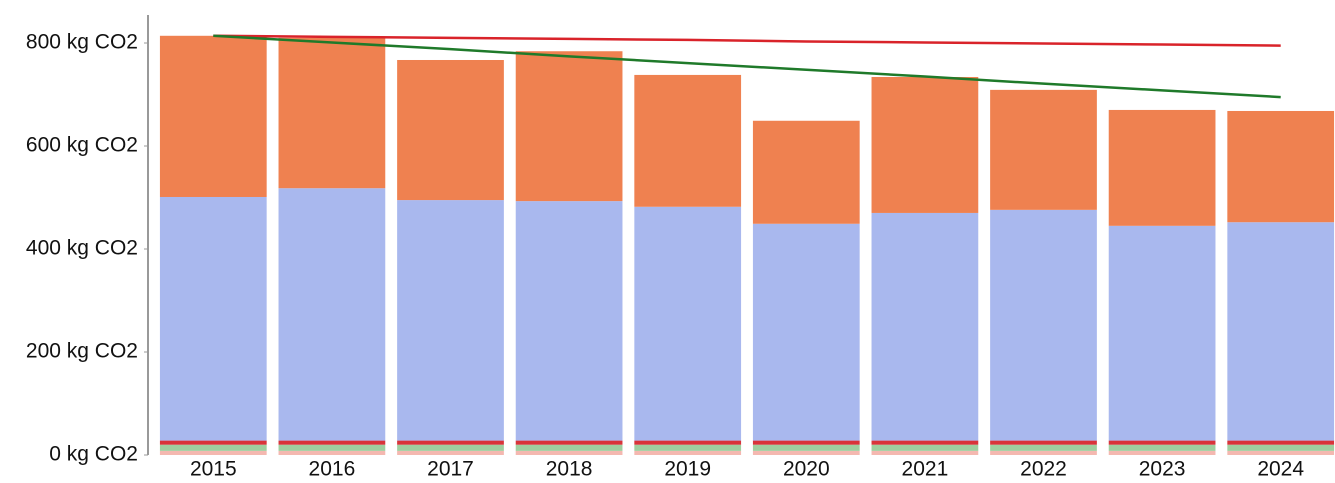 Image resolution: width=1335 pixels, height=483 pixels. I want to click on x-tick-label: 2017, so click(450, 469).